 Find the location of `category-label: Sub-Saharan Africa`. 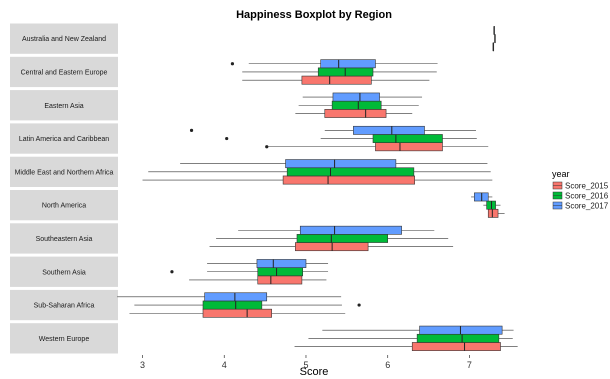

category-label: Sub-Saharan Africa is located at coordinates (64, 306).